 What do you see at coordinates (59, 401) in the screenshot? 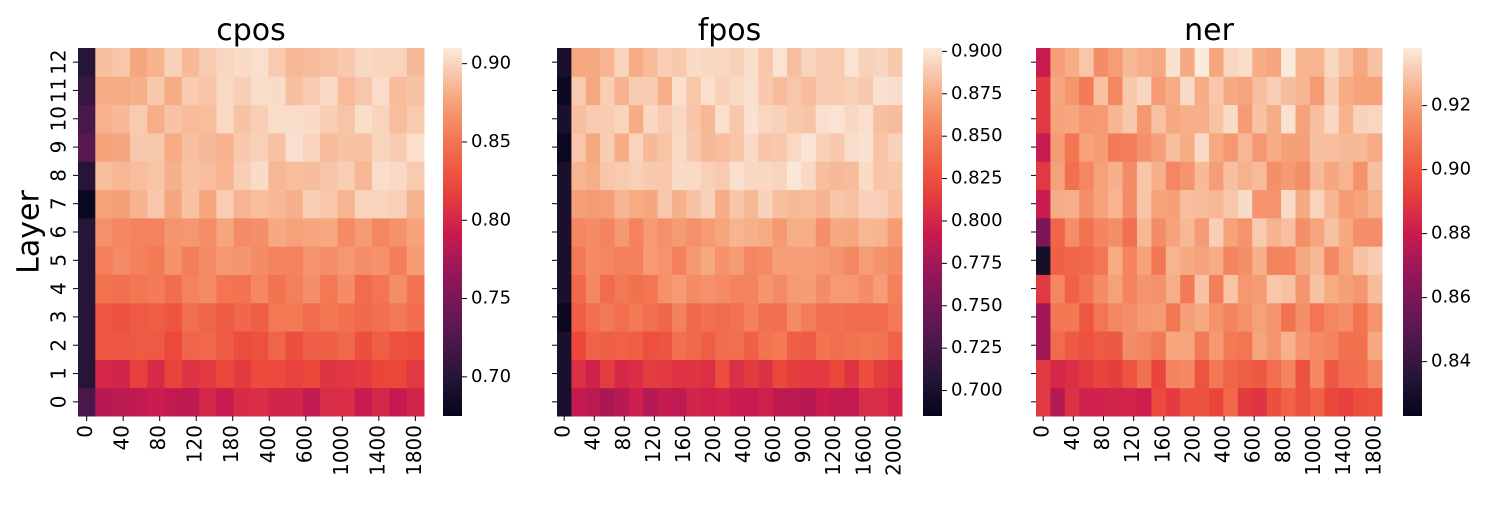
I see `y-tick-label: 0` at bounding box center [59, 401].